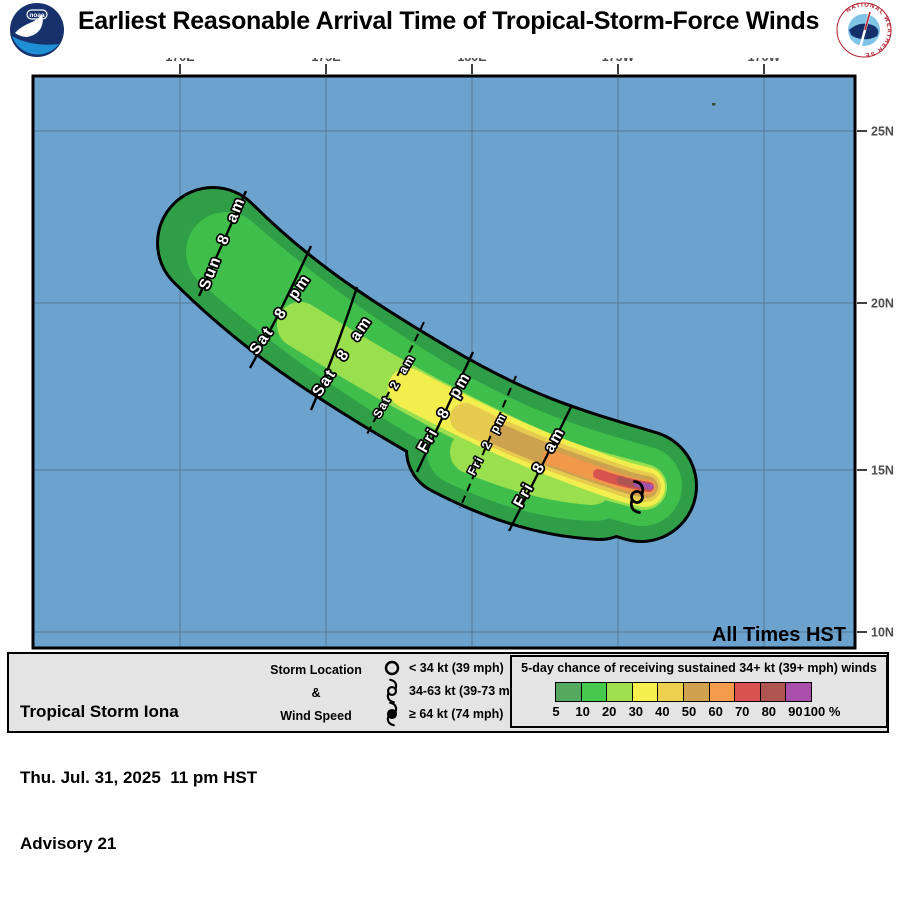 The width and height of the screenshot is (897, 899). Describe the element at coordinates (334, 348) in the screenshot. I see `contour-line-sat-8am` at that location.